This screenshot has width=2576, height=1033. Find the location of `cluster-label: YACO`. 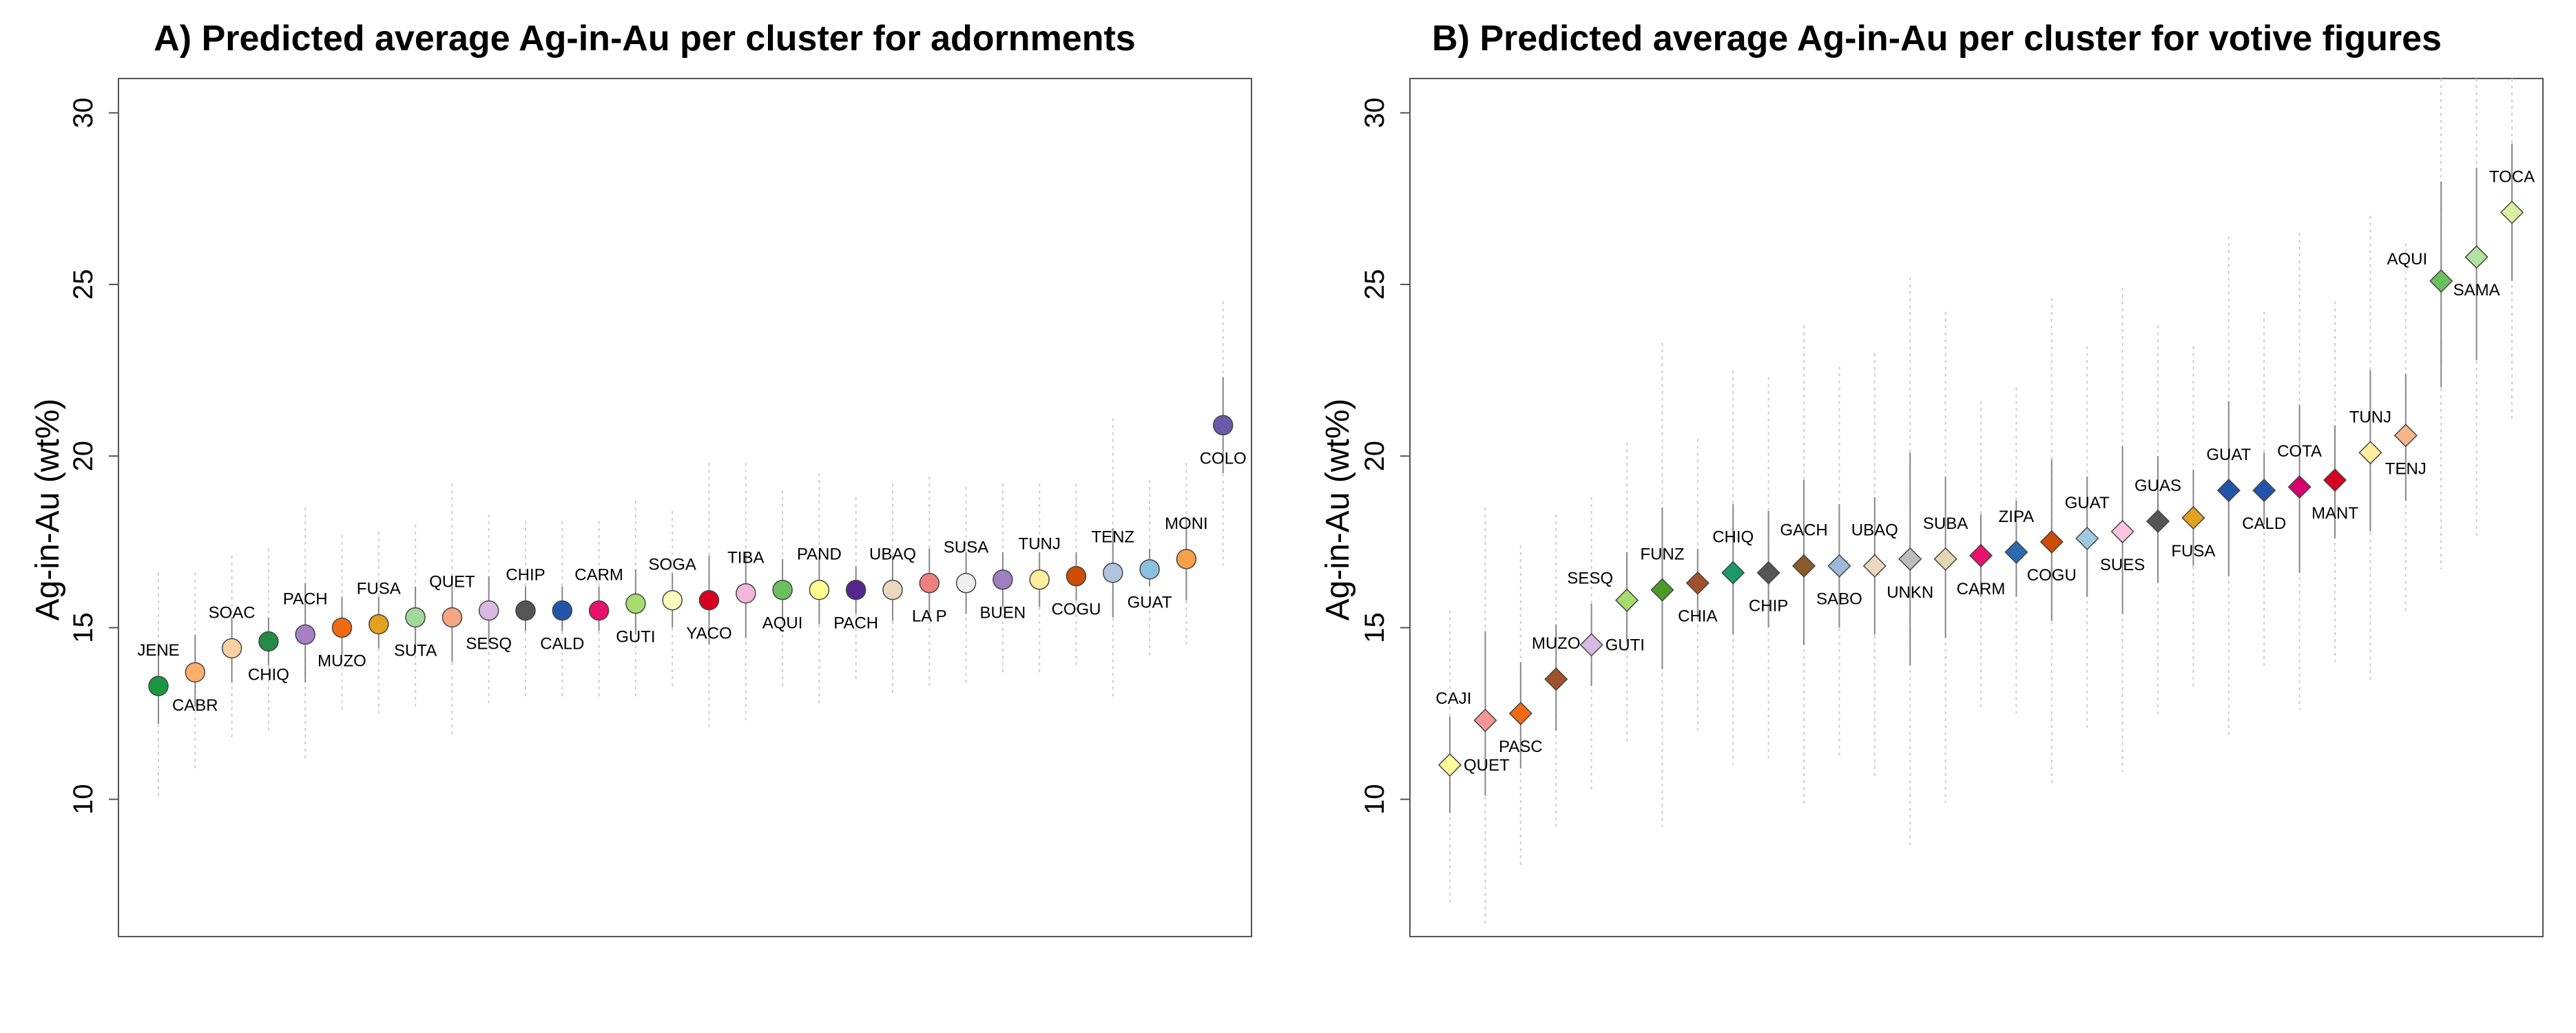

cluster-label: YACO is located at coordinates (709, 634).